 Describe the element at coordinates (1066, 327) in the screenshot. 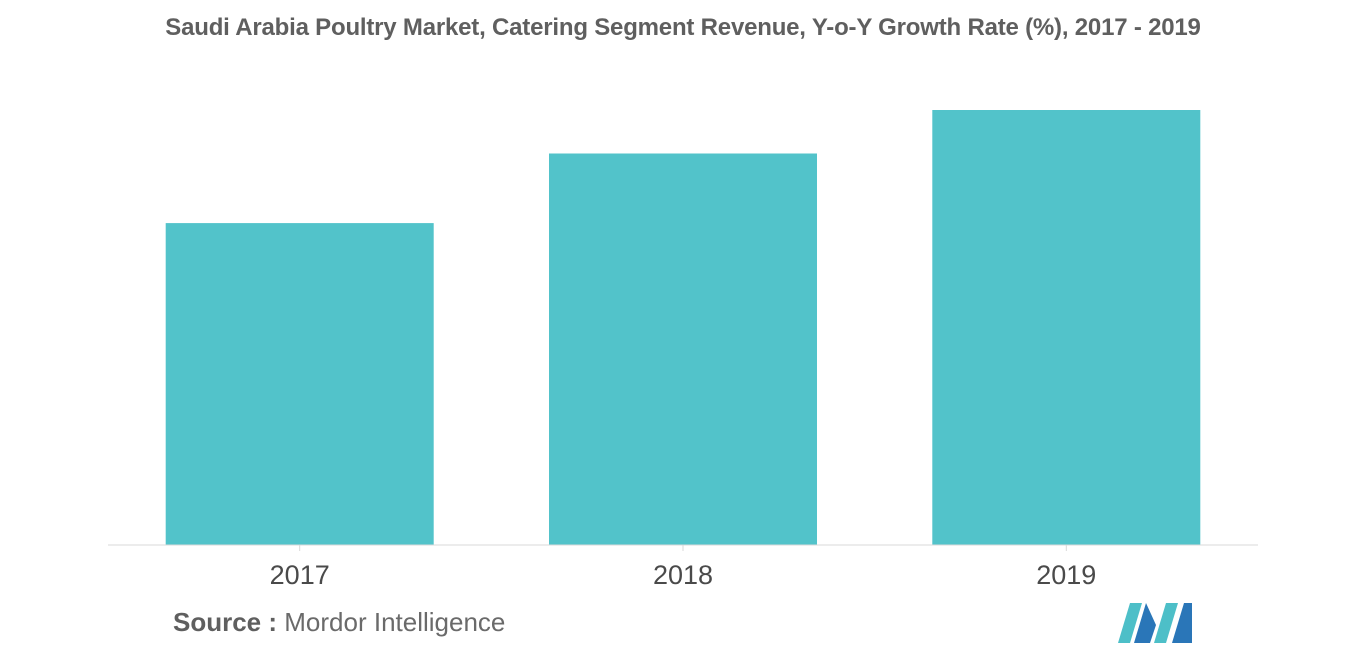

I see `bar-2019` at that location.